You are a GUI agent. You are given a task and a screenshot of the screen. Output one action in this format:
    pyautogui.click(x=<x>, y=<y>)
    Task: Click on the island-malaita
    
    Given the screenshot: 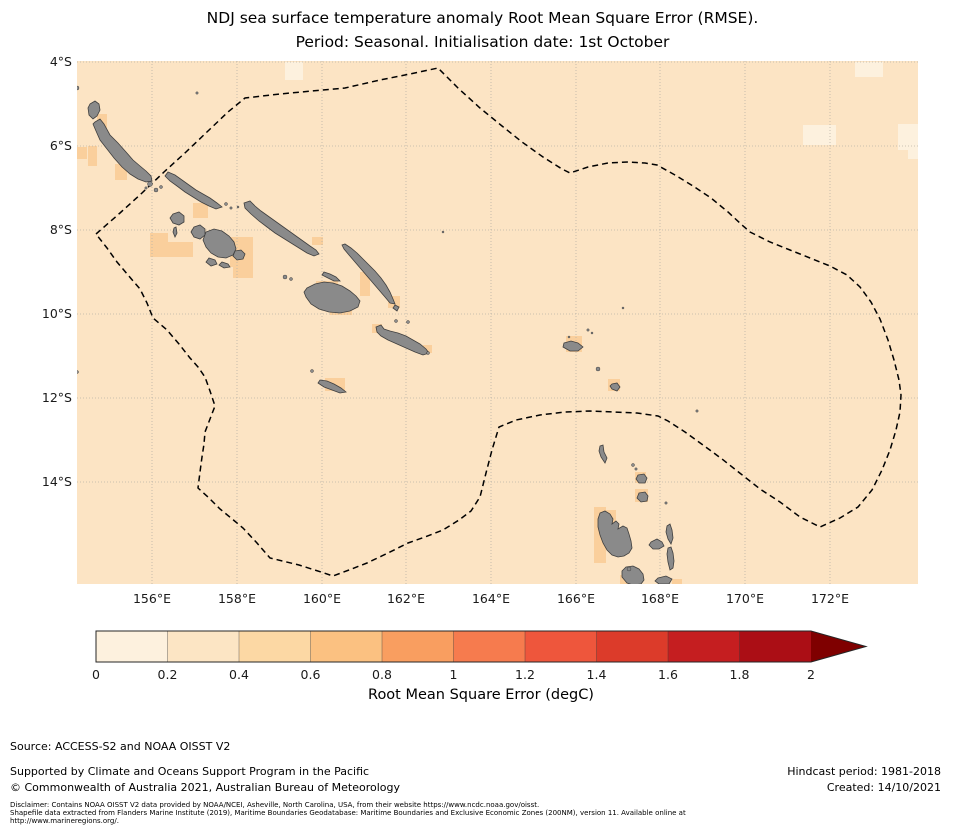 What is the action you would take?
    pyautogui.click(x=368, y=274)
    